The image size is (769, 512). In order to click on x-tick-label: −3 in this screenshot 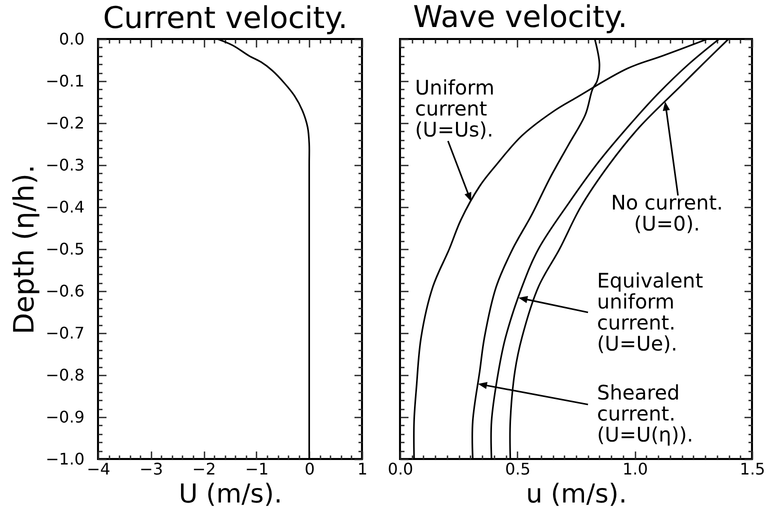, I will do `click(152, 469)`.